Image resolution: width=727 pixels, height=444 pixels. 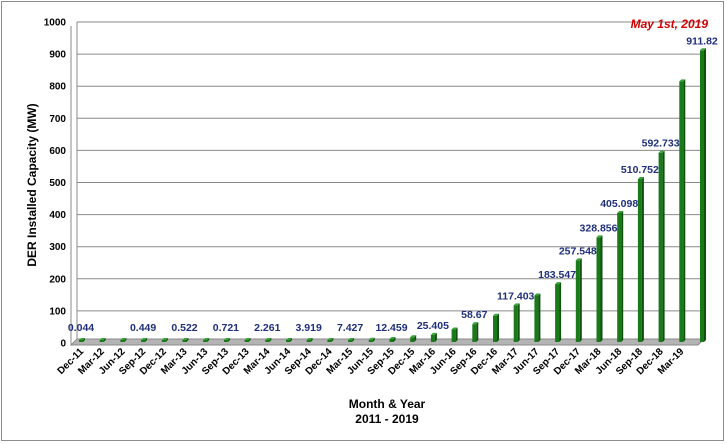 I want to click on x-axis-title: Month & Year, so click(x=387, y=404).